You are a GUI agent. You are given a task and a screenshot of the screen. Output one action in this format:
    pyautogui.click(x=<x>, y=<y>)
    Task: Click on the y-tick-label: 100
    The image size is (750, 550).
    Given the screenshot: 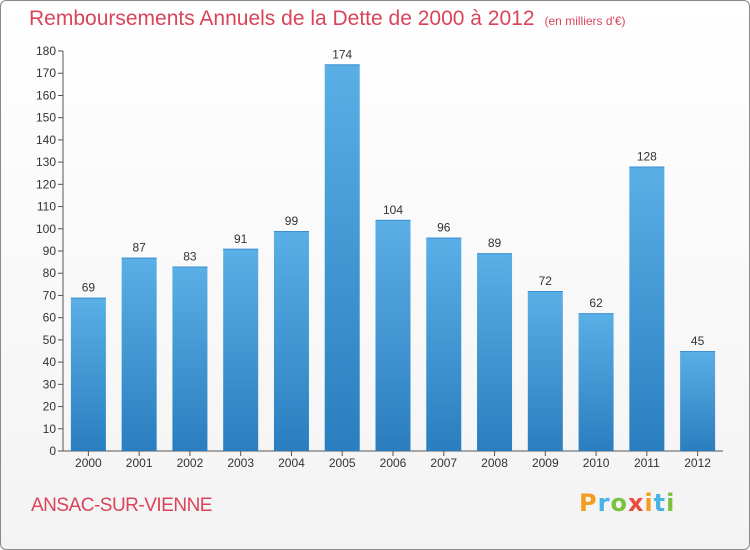 What is the action you would take?
    pyautogui.click(x=46, y=229)
    